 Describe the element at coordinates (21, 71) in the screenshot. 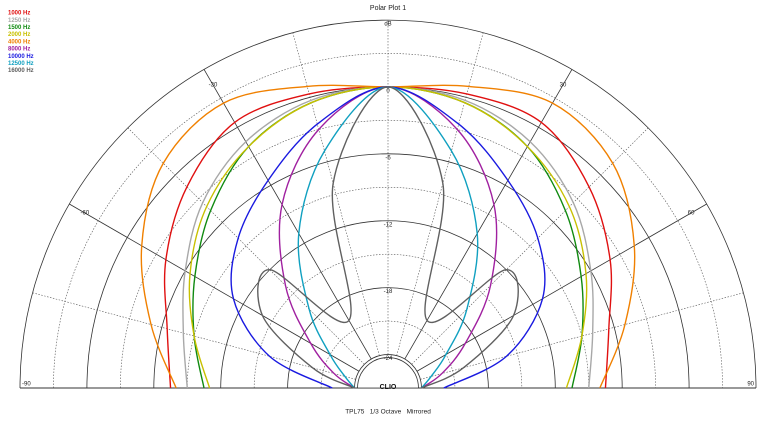

I see `legend-label: 16000 Hz` at that location.